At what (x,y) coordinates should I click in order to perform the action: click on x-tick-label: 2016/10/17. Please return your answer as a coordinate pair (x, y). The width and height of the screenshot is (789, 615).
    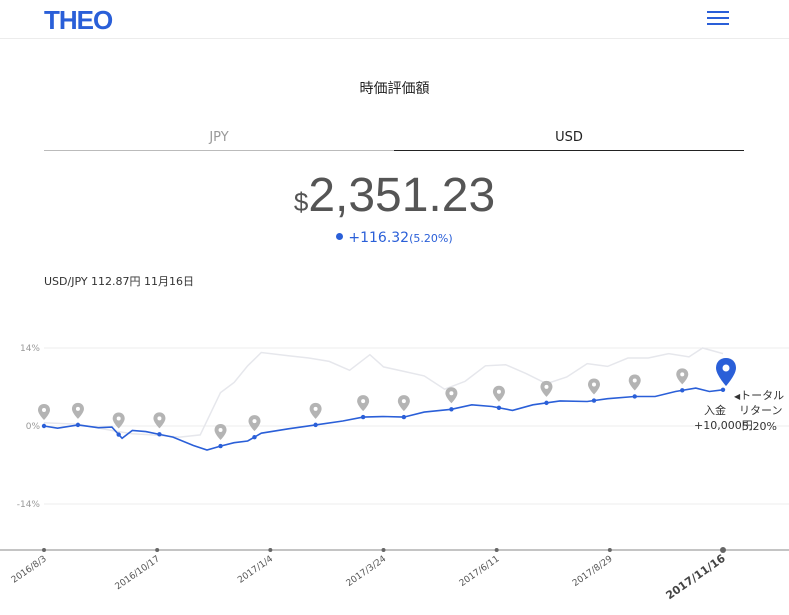
    Looking at the image, I should click on (138, 573).